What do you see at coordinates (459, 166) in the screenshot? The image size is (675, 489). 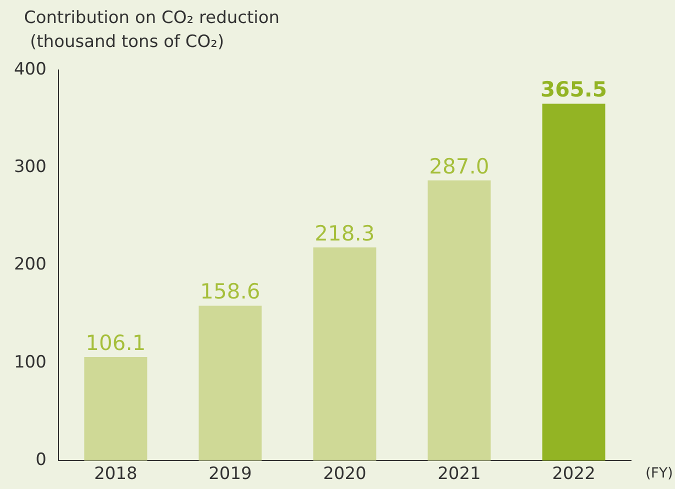 I see `data-label: 287.0` at bounding box center [459, 166].